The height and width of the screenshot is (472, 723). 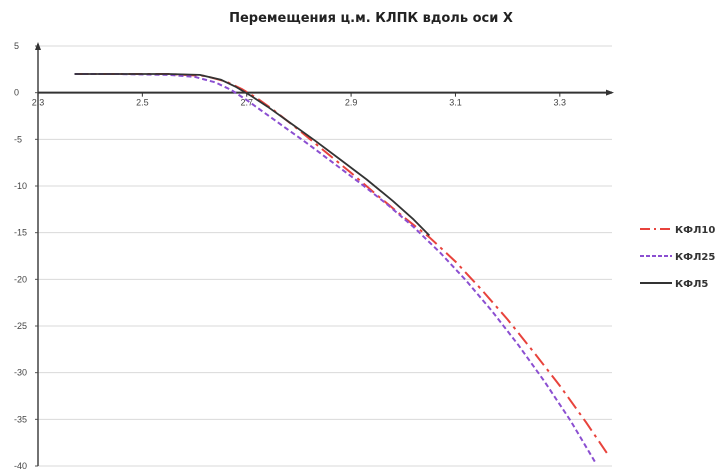 I want to click on x-tick-label: 3.1, so click(x=455, y=103).